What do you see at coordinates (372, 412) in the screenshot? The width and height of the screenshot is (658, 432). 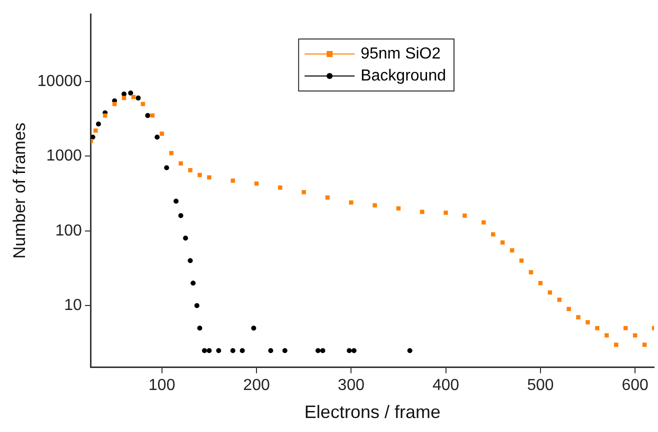 I see `x-axis-title: Electrons / frame` at bounding box center [372, 412].